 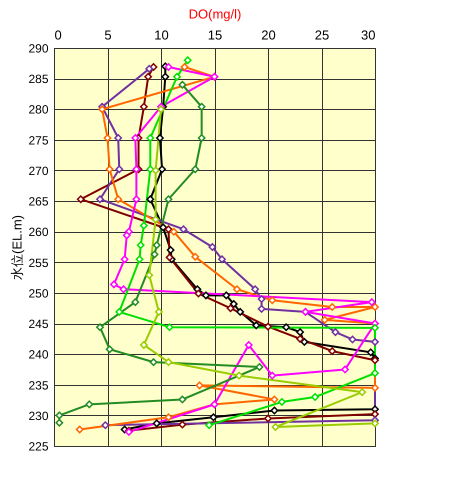 I want to click on y-tick-label: 235, so click(x=38, y=385).